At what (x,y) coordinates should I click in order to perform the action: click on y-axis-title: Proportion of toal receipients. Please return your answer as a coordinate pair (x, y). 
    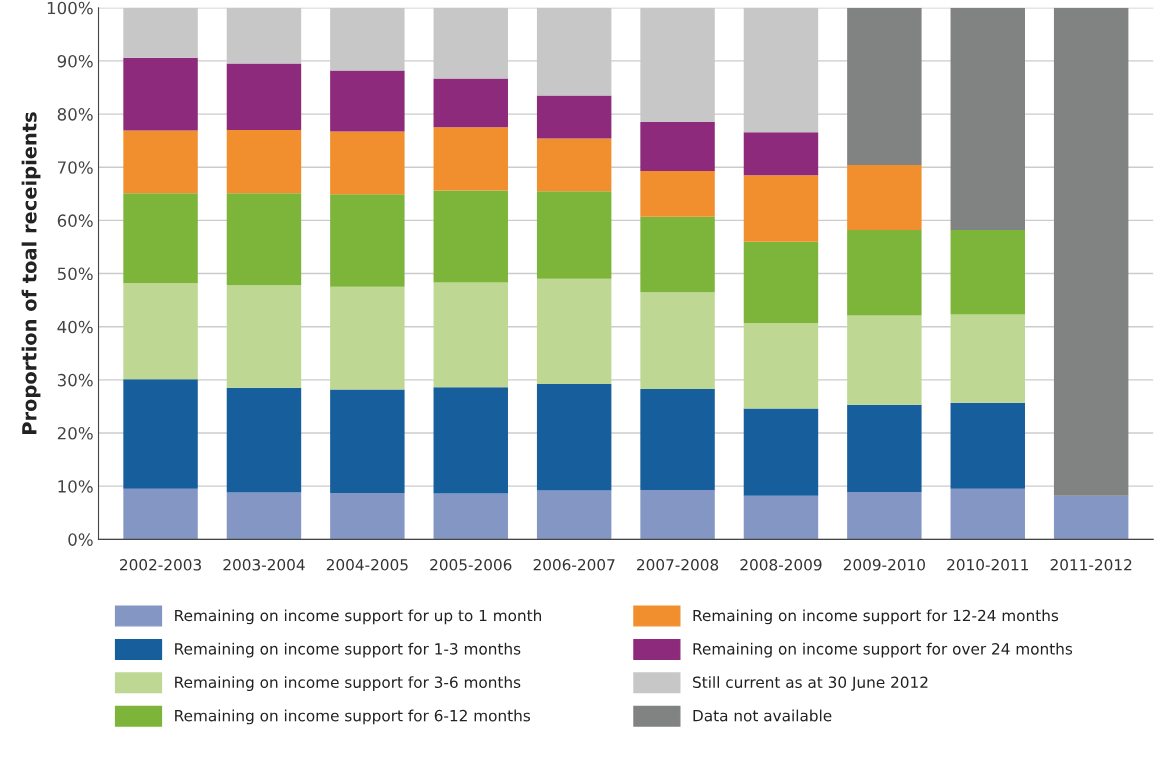
    Looking at the image, I should click on (31, 273).